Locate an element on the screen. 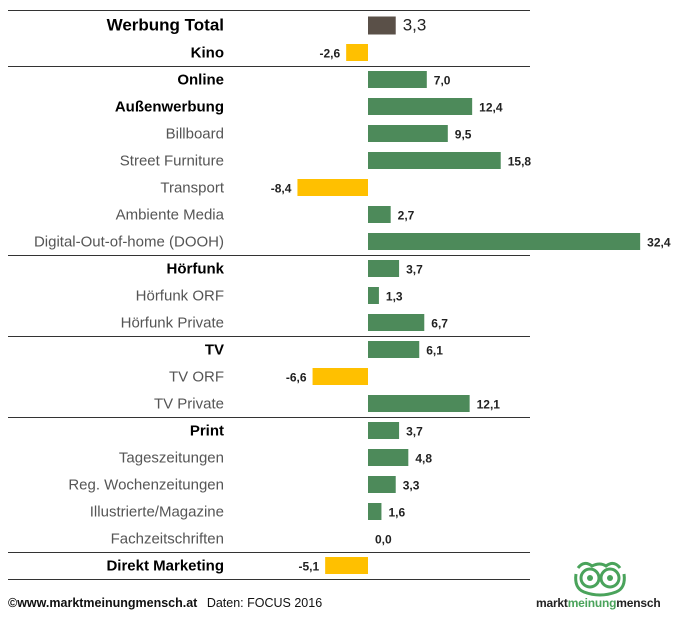  category-label-außenwerbung: Außenwerbung is located at coordinates (169, 107).